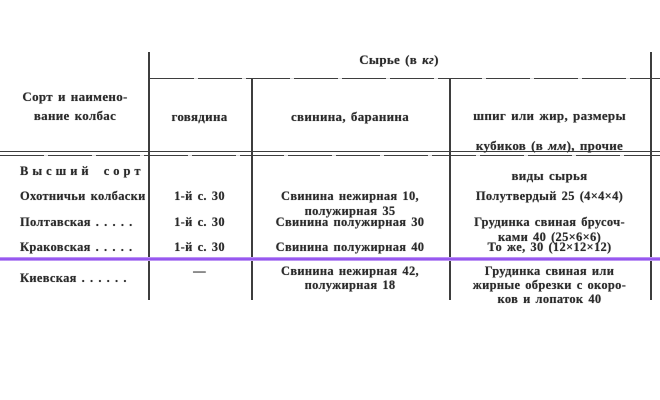 The height and width of the screenshot is (400, 660). Describe the element at coordinates (330, 151) in the screenshot. I see `header-separator-rule-top` at that location.